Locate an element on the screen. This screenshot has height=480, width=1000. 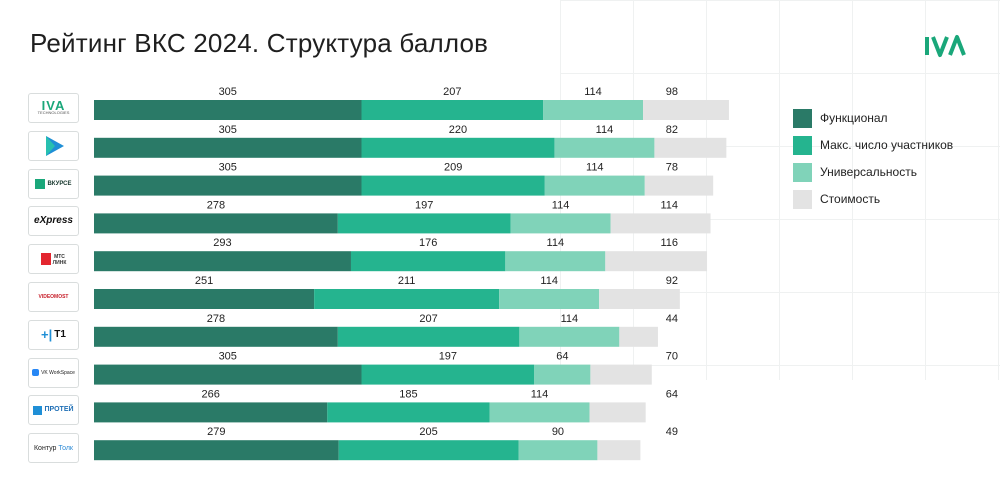
data-label: 185 is located at coordinates (408, 394).